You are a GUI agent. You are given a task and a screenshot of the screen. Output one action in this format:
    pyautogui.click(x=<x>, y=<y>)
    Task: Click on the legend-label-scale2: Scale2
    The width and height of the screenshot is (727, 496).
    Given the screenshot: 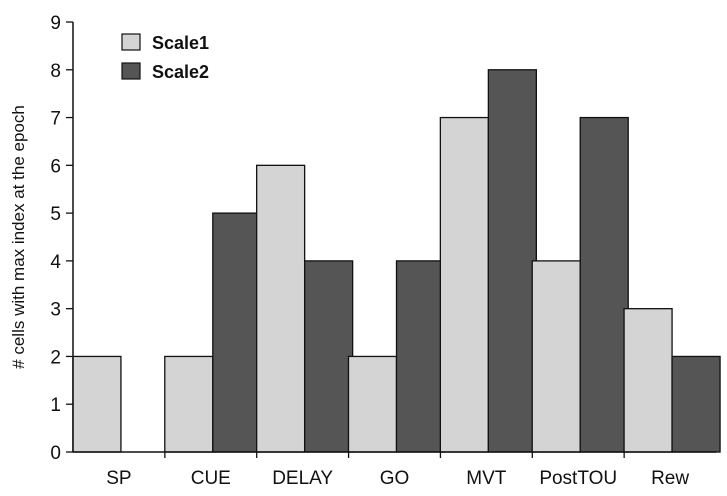 What is the action you would take?
    pyautogui.click(x=180, y=72)
    